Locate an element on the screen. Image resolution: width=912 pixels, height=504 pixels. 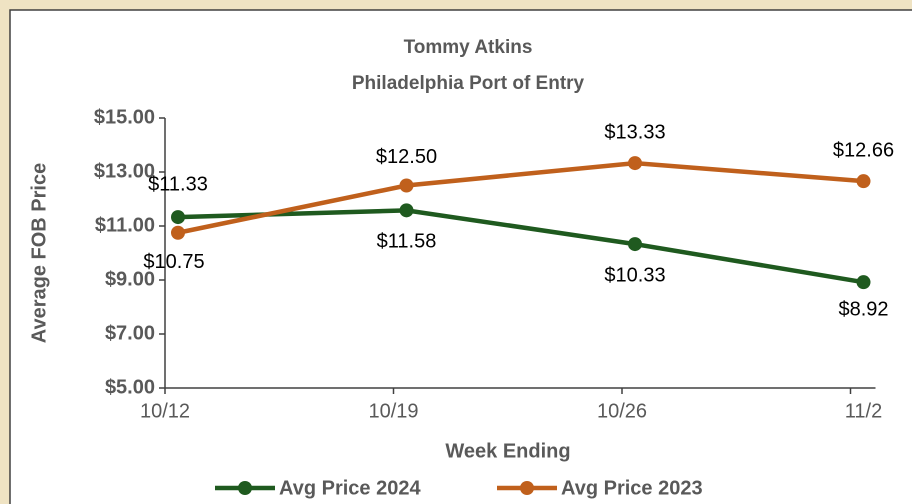
data-label: $13.33 is located at coordinates (634, 132).